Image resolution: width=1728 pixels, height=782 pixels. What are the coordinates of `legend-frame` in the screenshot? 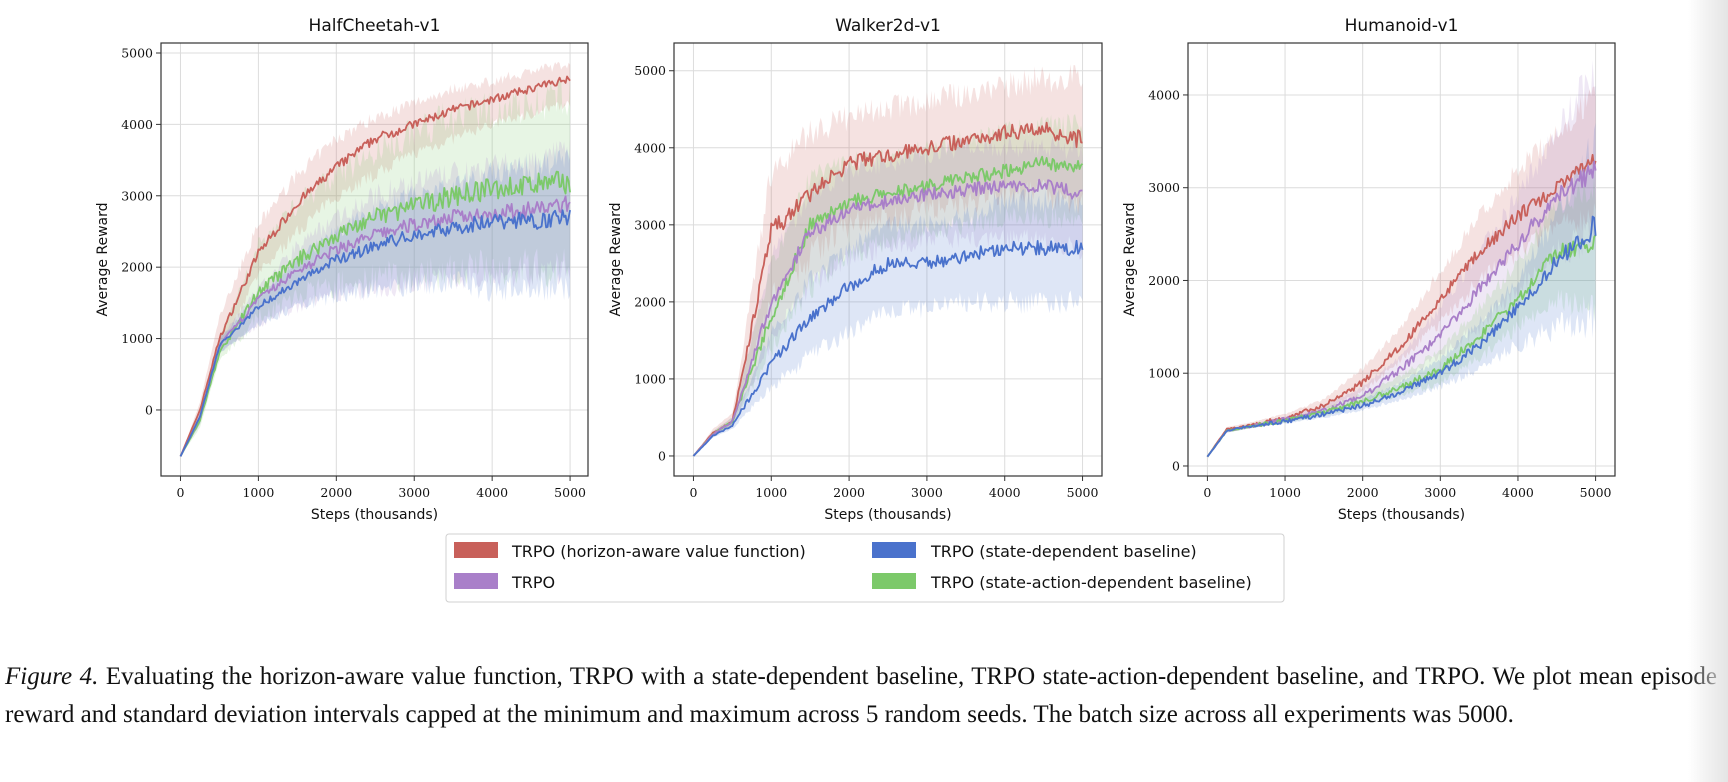 It's located at (865, 568).